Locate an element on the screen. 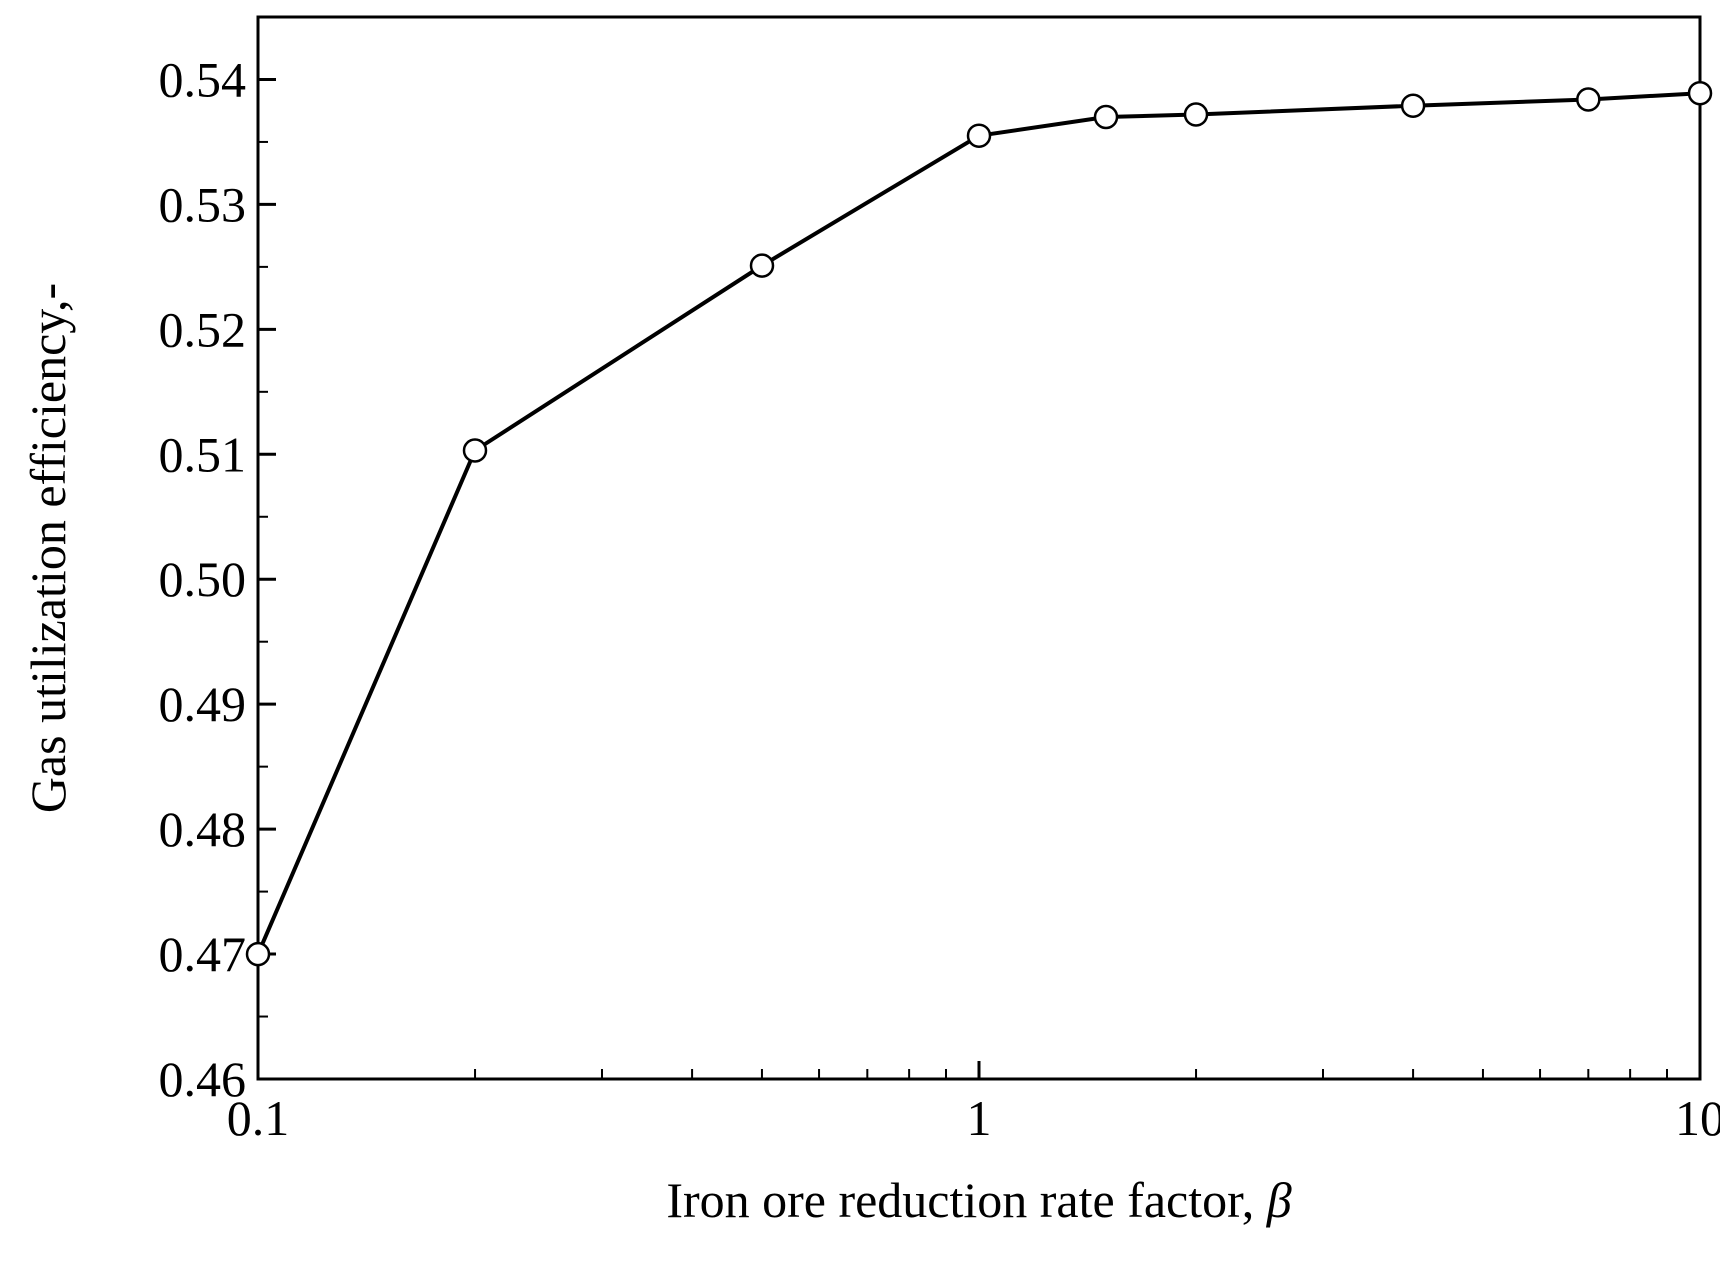 The image size is (1720, 1261). y-tick-label: 0.53 is located at coordinates (203, 204).